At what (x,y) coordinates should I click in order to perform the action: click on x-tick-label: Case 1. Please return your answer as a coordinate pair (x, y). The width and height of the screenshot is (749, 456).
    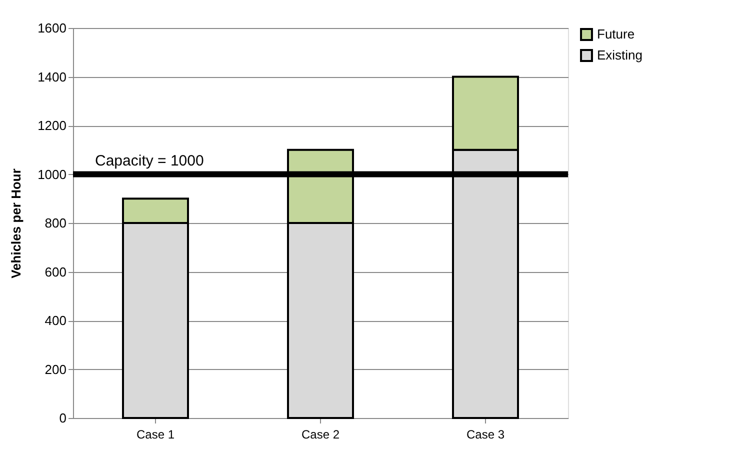
    Looking at the image, I should click on (155, 435).